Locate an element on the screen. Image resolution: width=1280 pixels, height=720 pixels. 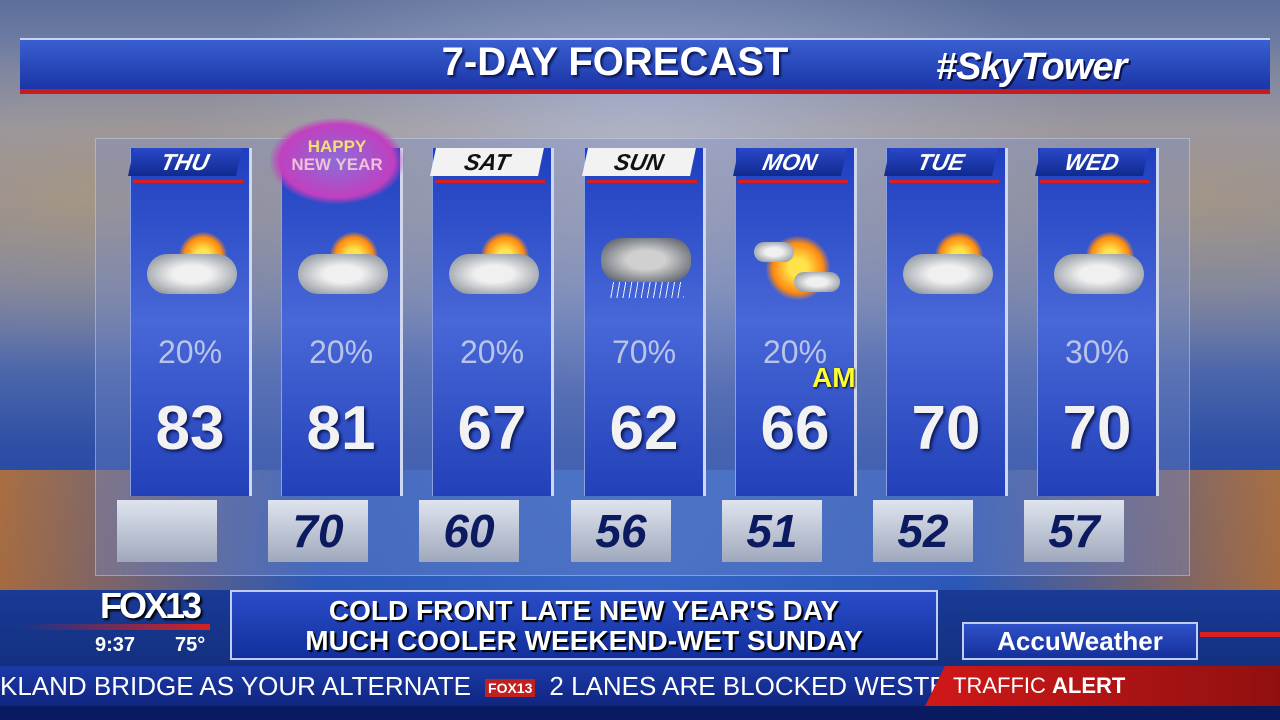
high-temp: 66 is located at coordinates (795, 428).